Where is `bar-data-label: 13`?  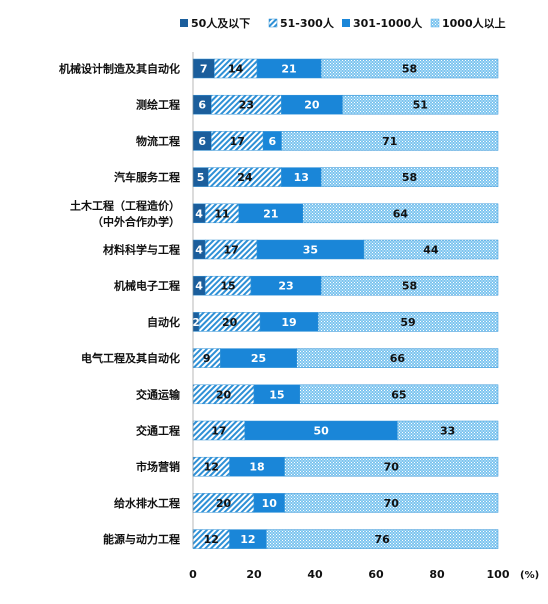
bar-data-label: 13 is located at coordinates (301, 177).